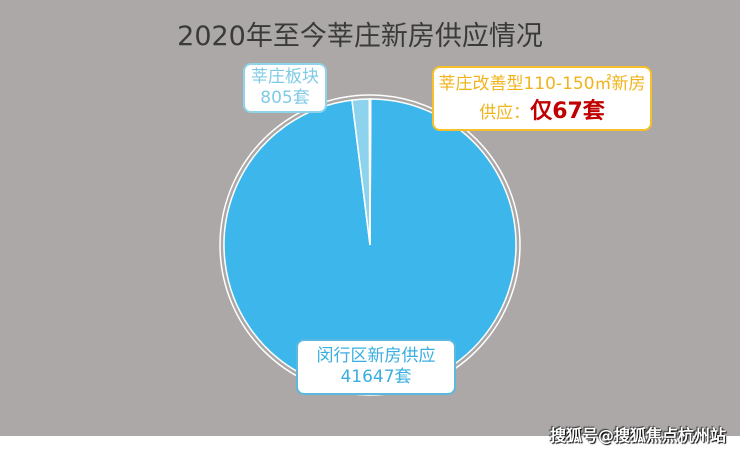 Image resolution: width=740 pixels, height=450 pixels. Describe the element at coordinates (376, 377) in the screenshot. I see `slice-value: 41647套` at that location.